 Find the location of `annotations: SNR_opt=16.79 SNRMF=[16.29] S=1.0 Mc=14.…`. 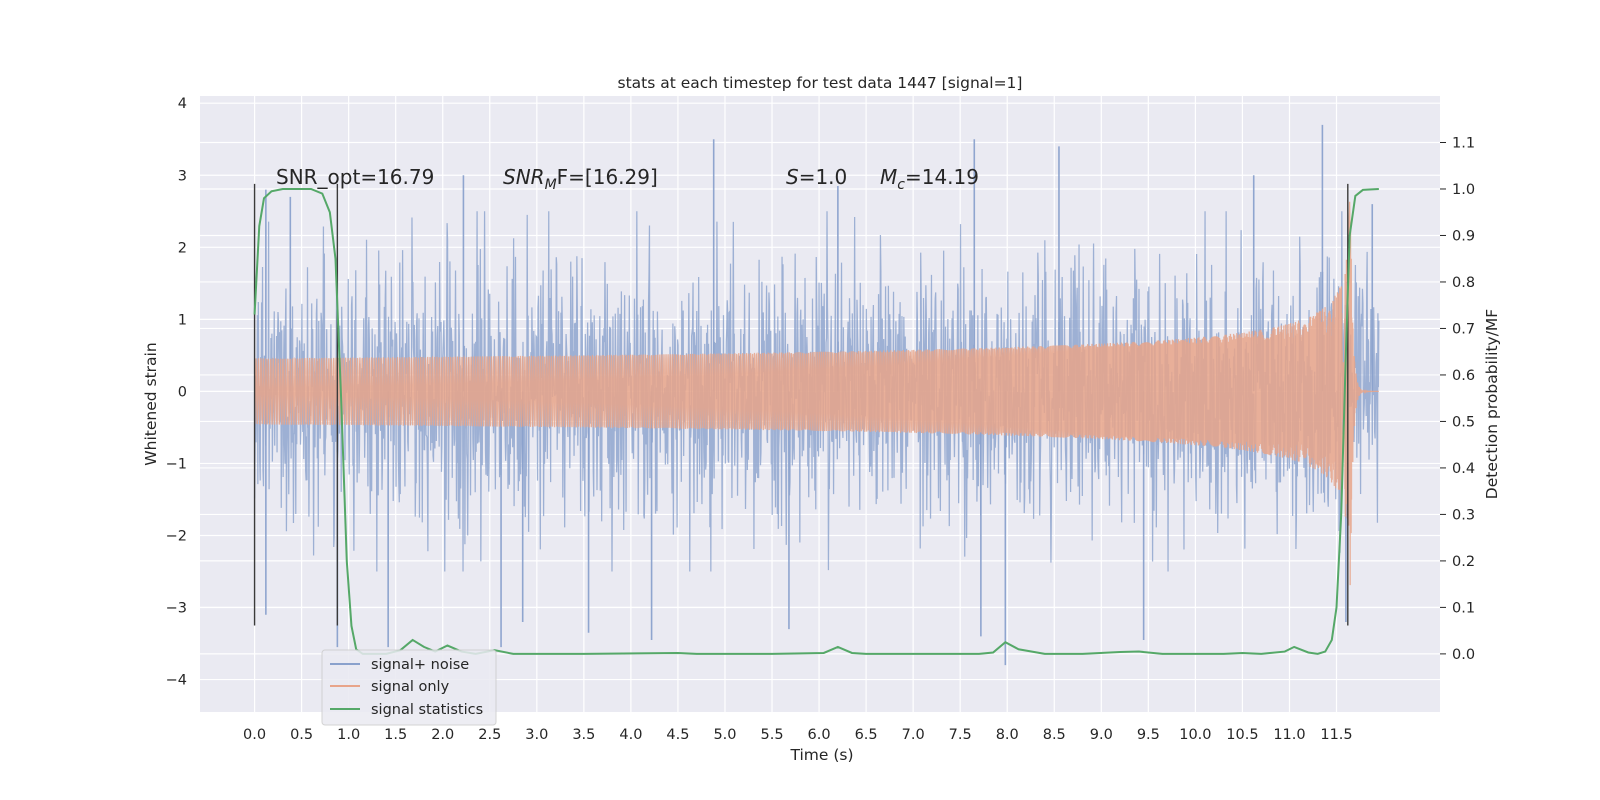

annotations: SNR_opt=16.79 SNRMF=[16.29] S=1.0 Mc=14.… is located at coordinates (627, 179).